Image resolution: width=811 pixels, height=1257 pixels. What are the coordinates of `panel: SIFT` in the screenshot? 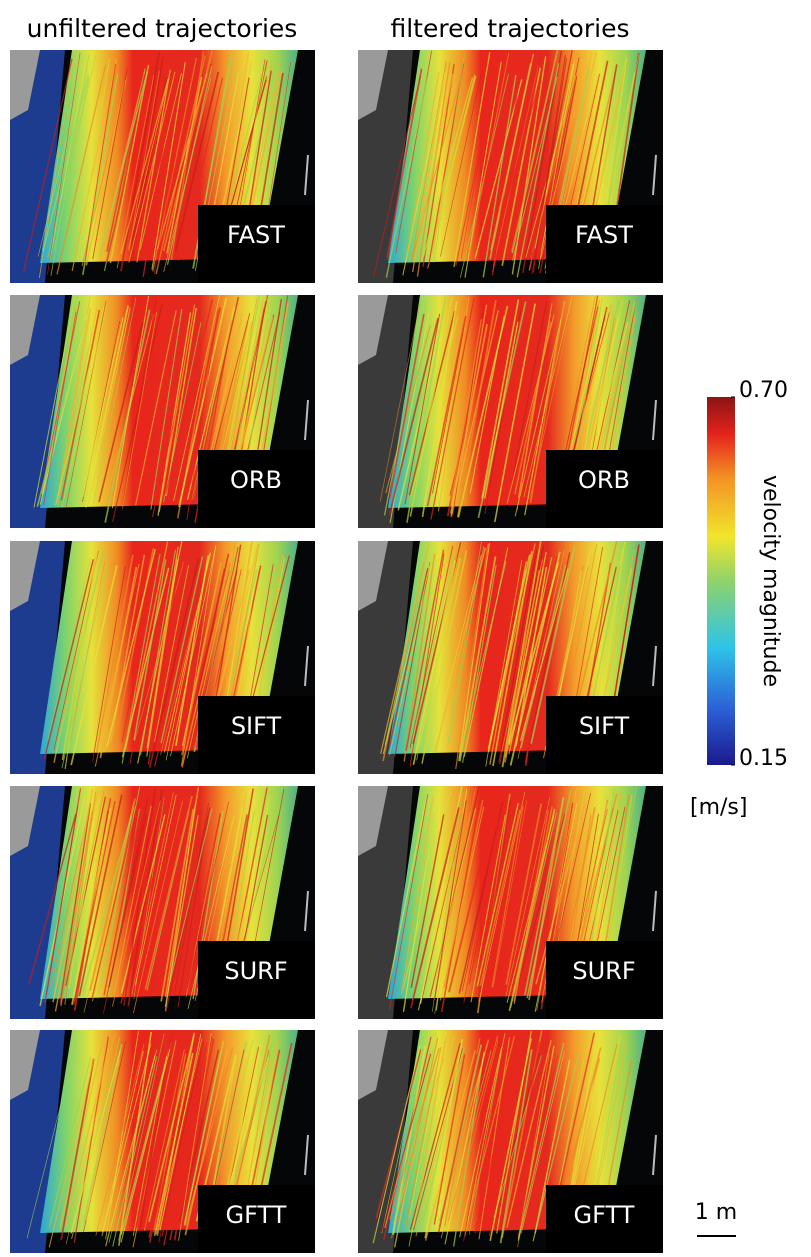 It's located at (162, 657).